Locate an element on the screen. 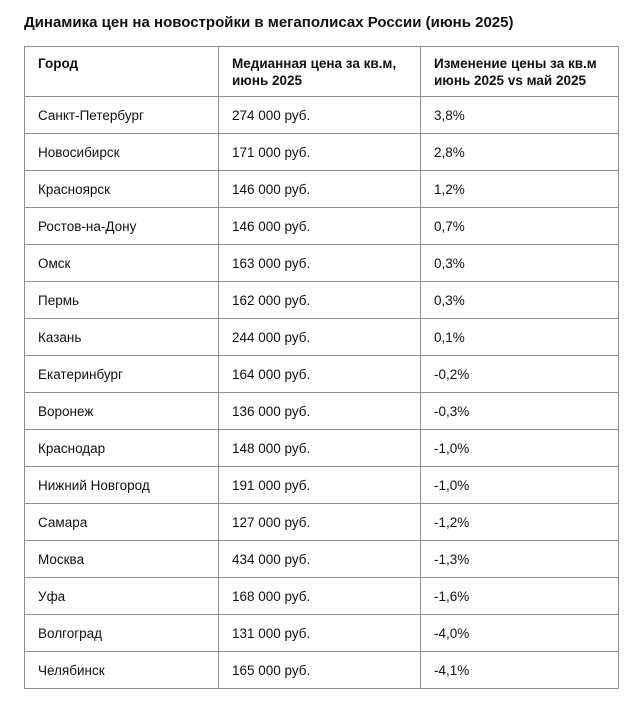  city-cell: Екатеринбург is located at coordinates (121, 374).